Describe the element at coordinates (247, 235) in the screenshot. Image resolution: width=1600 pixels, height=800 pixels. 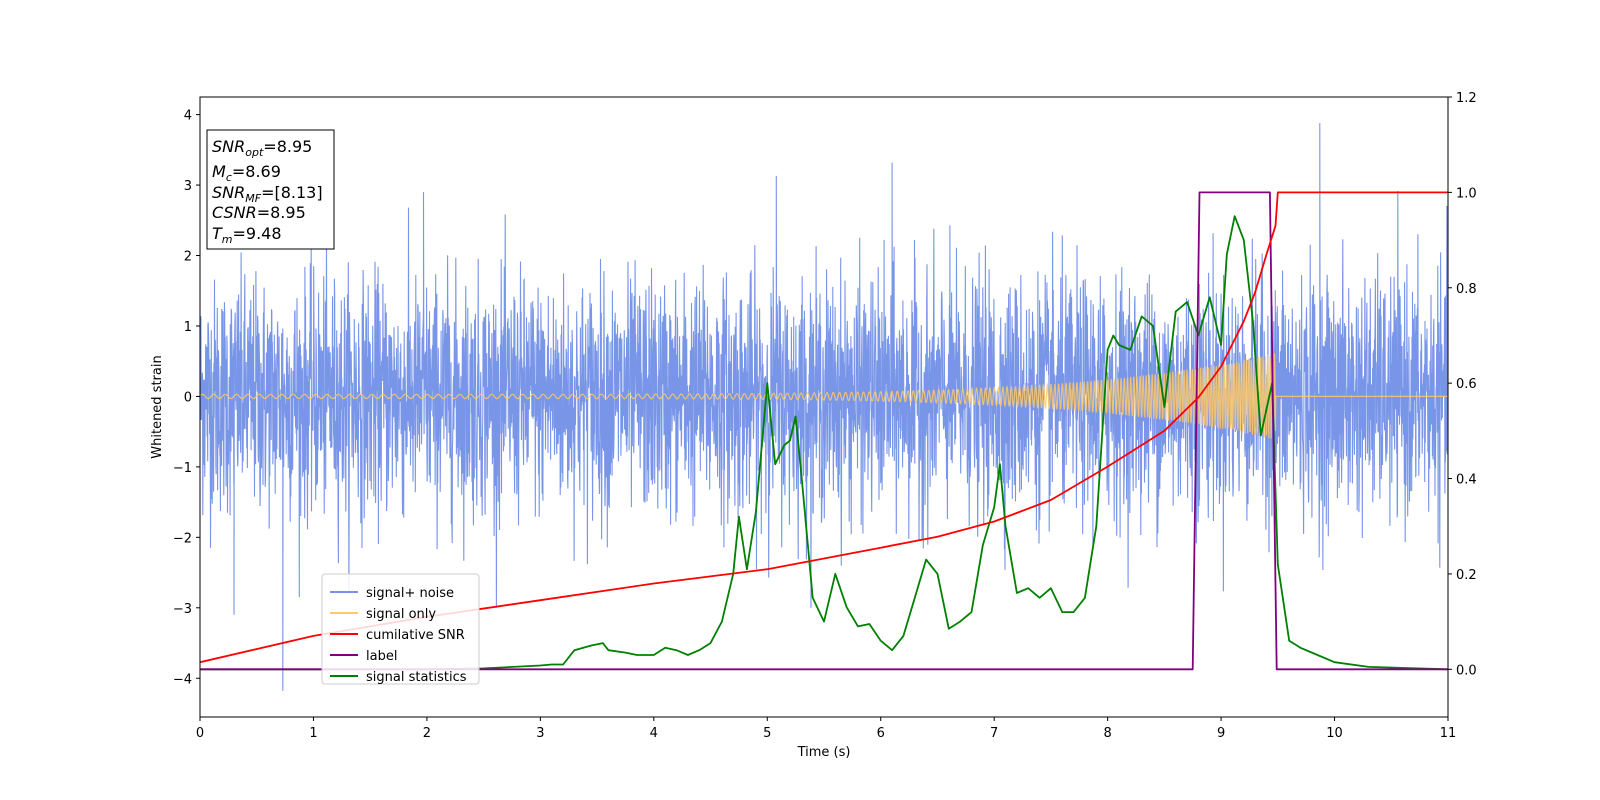
I see `annotation-line: Tm=9.48` at that location.